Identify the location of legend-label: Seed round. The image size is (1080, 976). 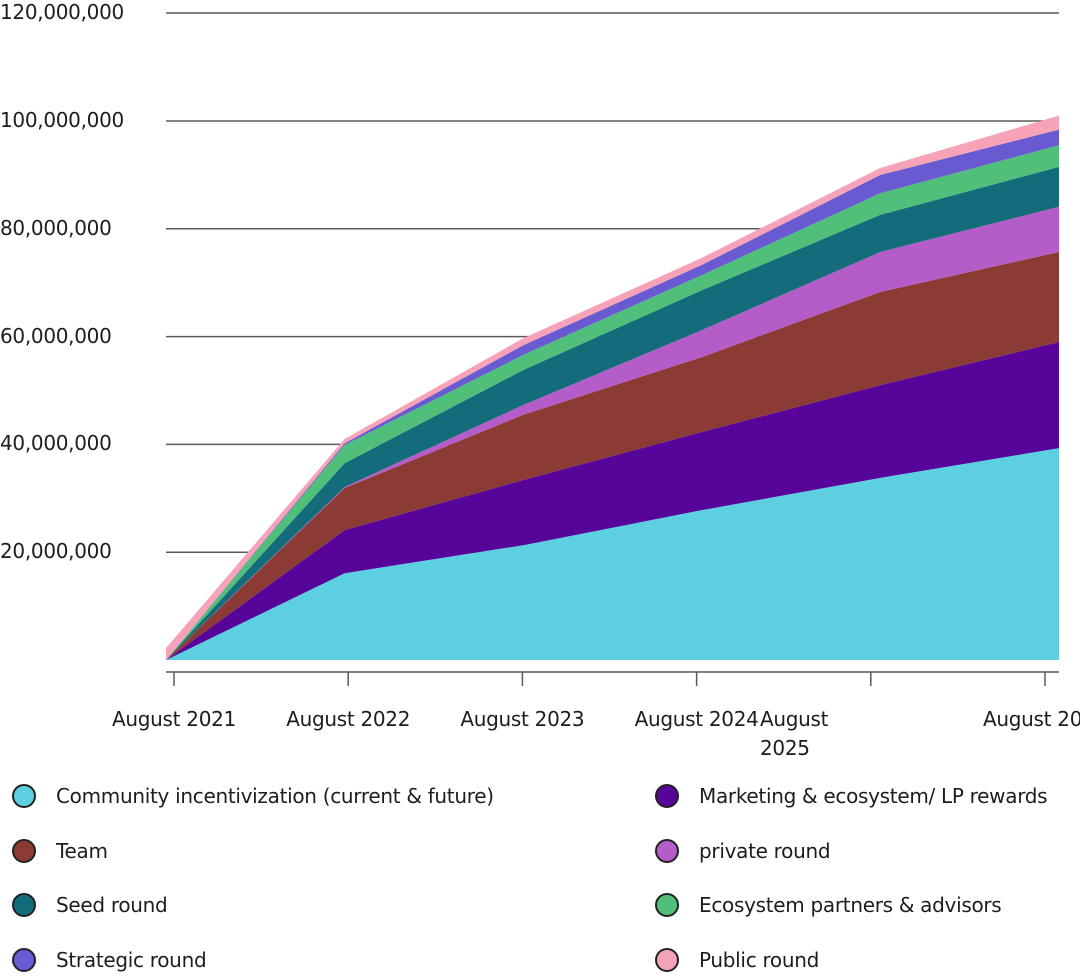
(112, 905).